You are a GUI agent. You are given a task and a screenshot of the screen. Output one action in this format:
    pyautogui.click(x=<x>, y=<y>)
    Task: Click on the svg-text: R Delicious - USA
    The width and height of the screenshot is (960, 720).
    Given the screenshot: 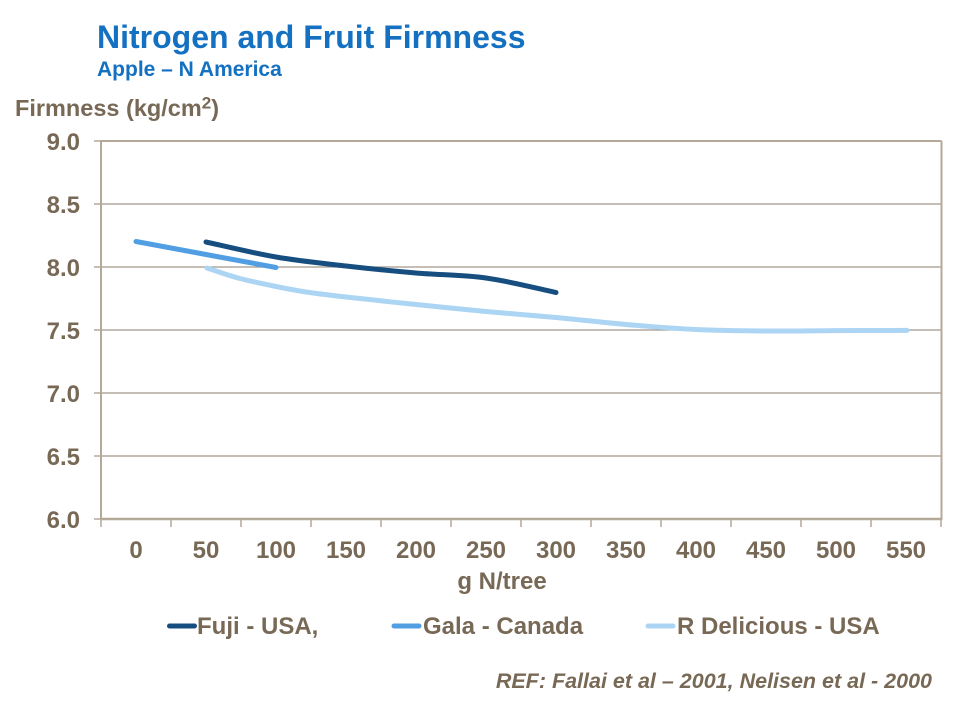 What is the action you would take?
    pyautogui.click(x=778, y=626)
    